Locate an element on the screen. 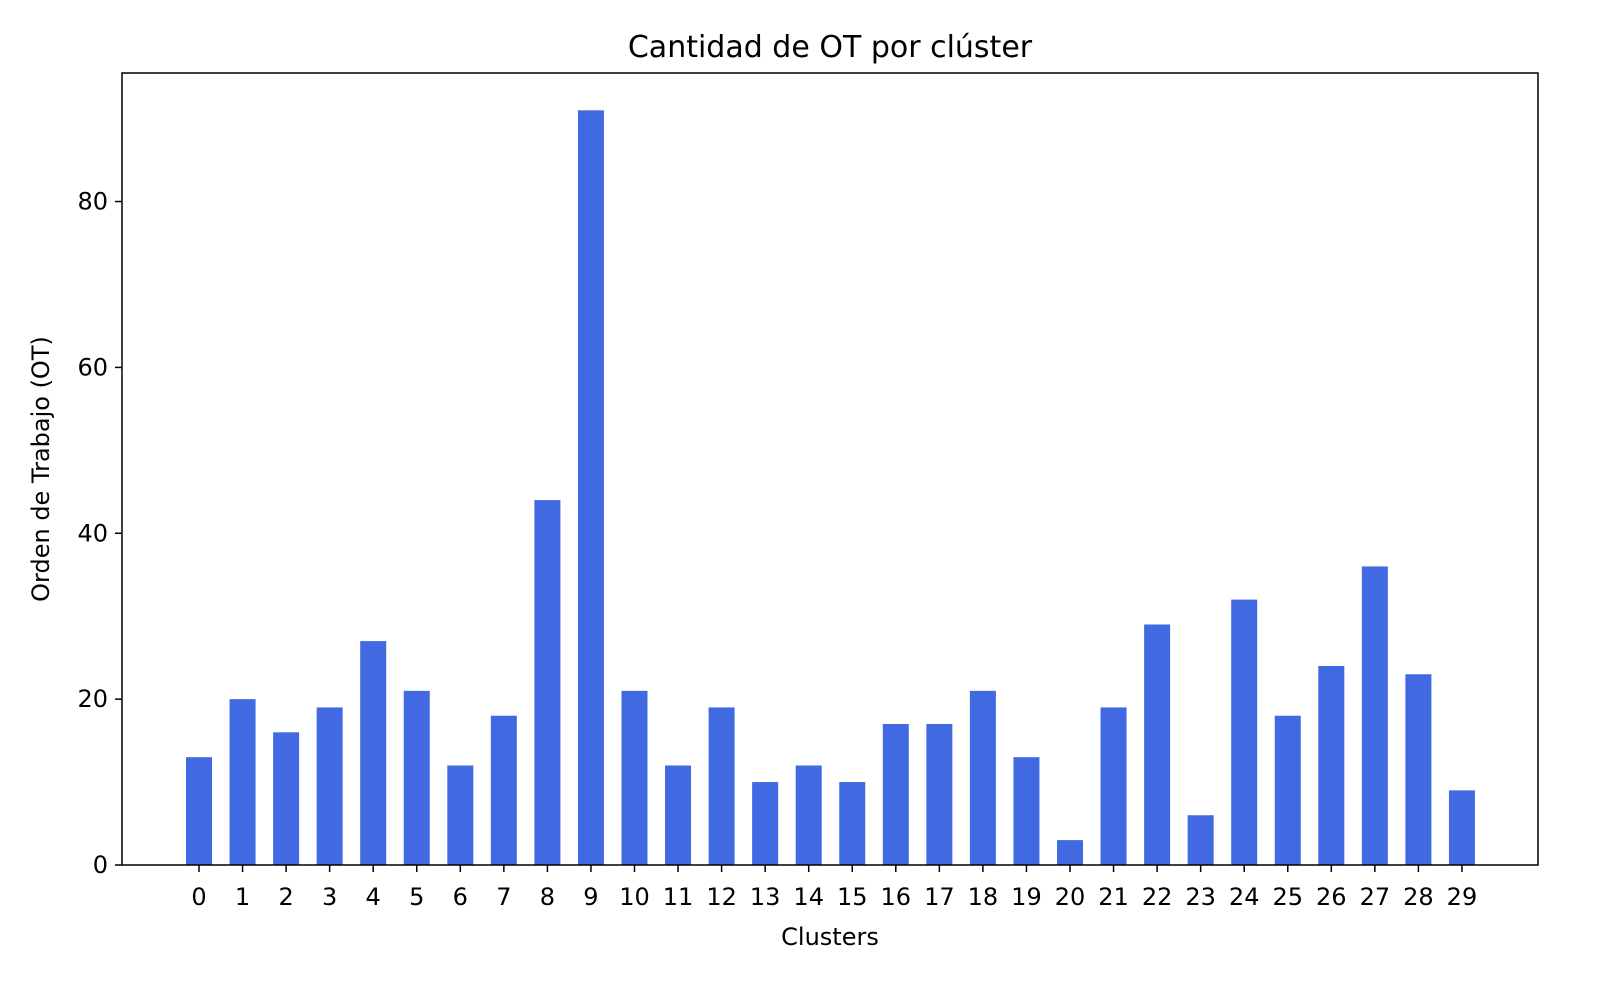  x-tick-label: 21 is located at coordinates (1113, 897).